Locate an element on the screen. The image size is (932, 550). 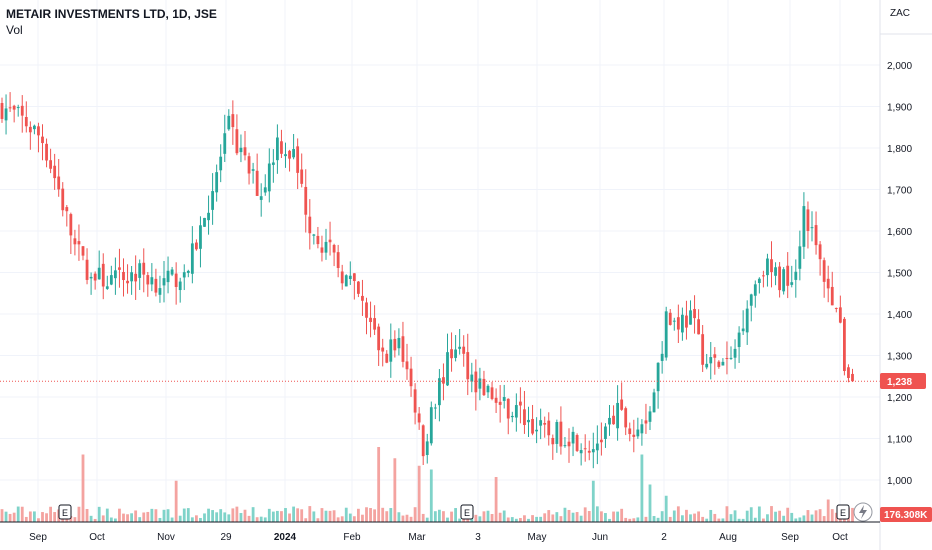
x-tick-label: Mar is located at coordinates (417, 537).